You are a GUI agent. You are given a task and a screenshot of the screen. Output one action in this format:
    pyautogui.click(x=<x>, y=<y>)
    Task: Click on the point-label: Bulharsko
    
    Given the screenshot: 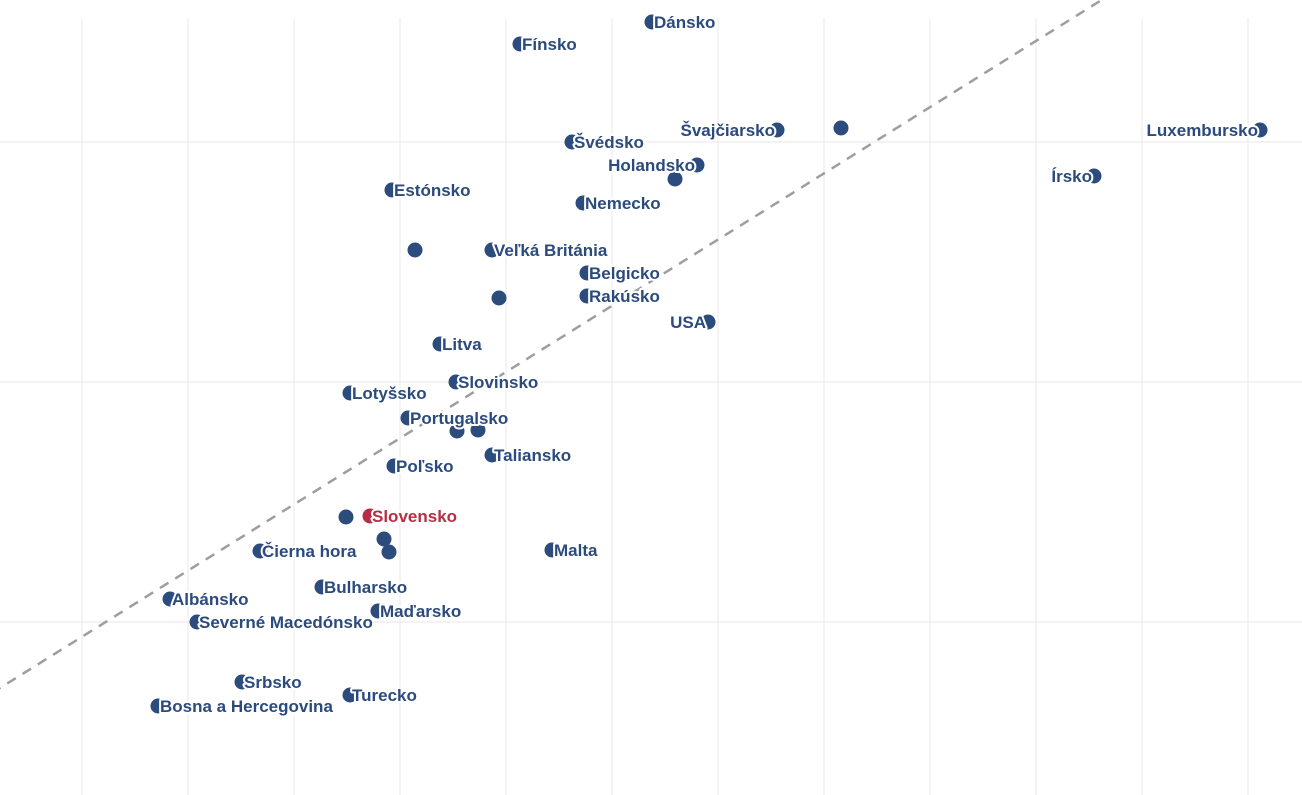 What is the action you would take?
    pyautogui.click(x=365, y=587)
    